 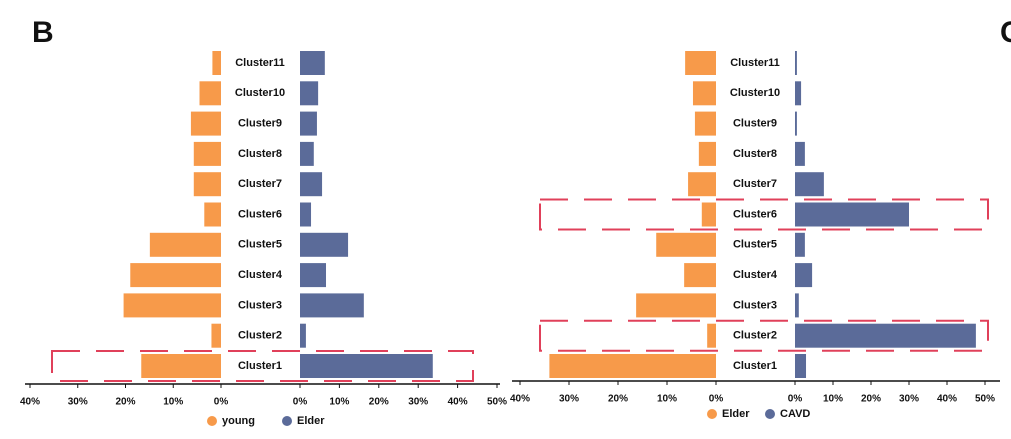 I want to click on legend-label: young, so click(x=238, y=421).